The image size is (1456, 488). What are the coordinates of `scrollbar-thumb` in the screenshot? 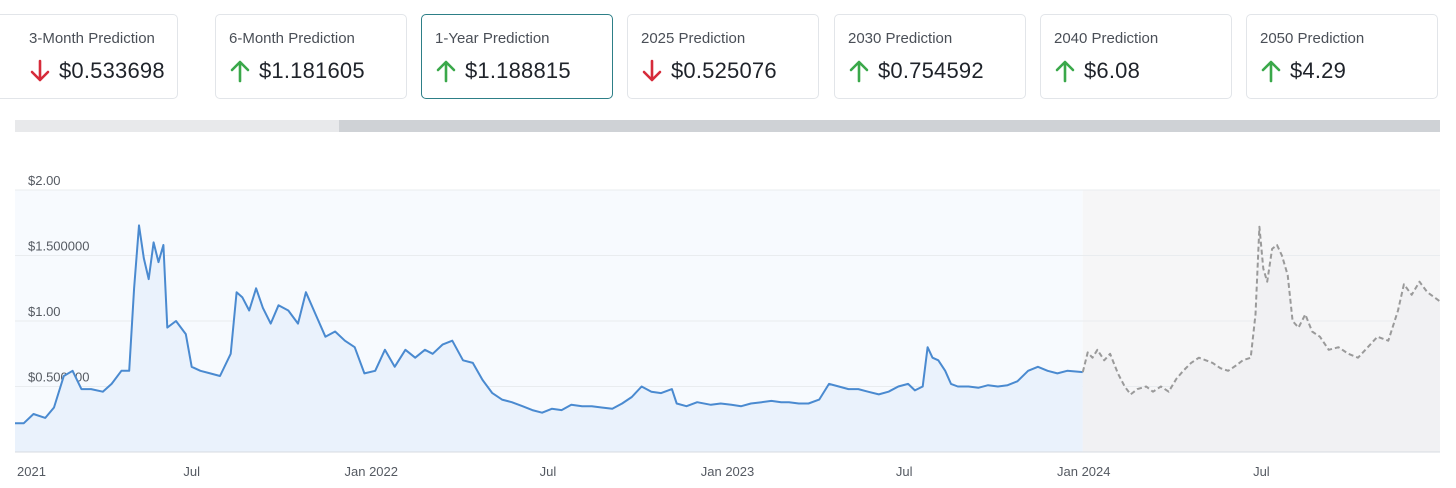 It's located at (177, 126).